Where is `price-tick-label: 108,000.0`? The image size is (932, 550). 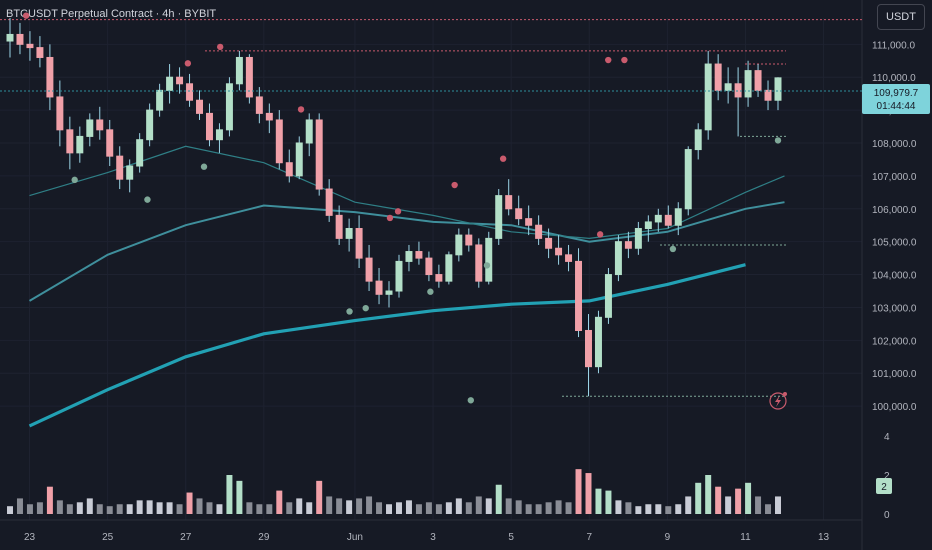
price-tick-label: 108,000.0 is located at coordinates (894, 144).